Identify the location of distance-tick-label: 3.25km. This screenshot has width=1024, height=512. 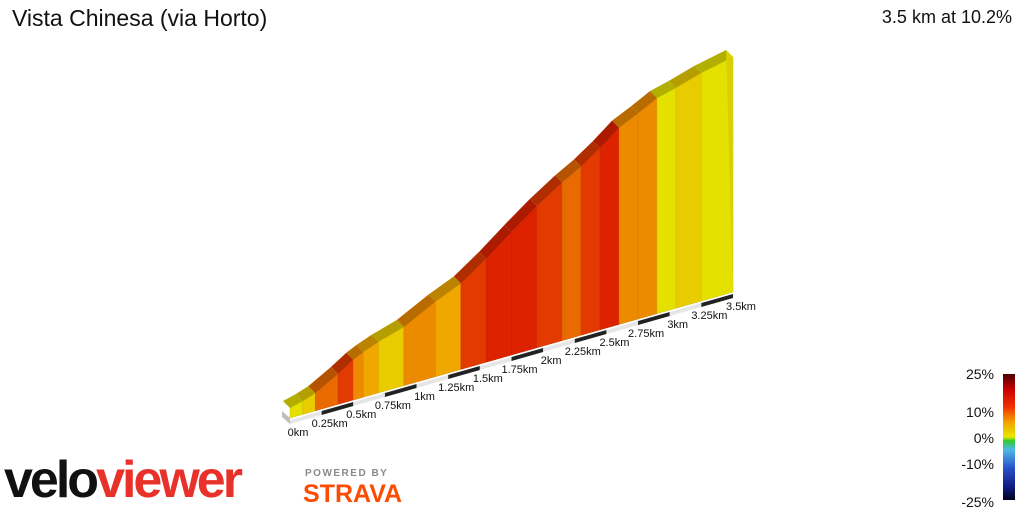
(709, 316).